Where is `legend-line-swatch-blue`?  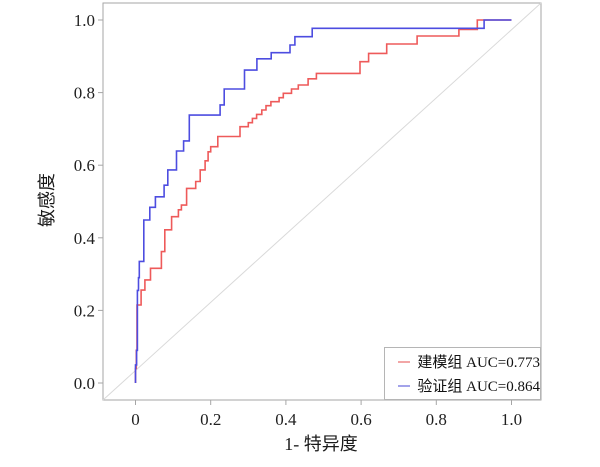 legend-line-swatch-blue is located at coordinates (404, 385).